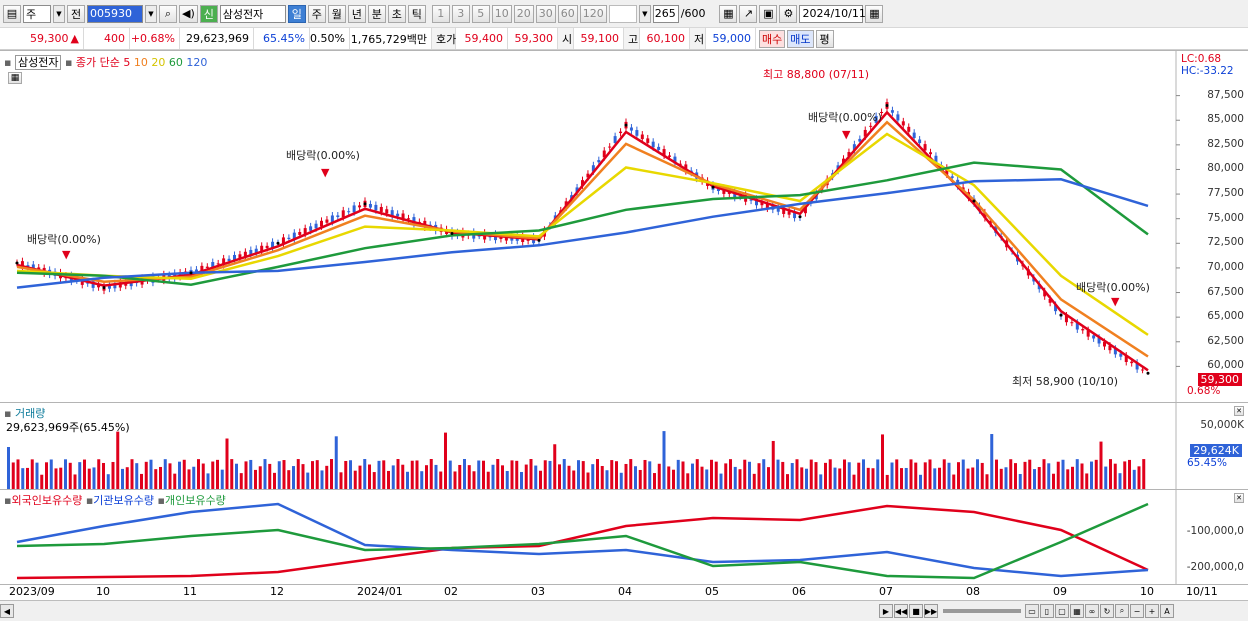 This screenshot has height=621, width=1248. Describe the element at coordinates (15, 78) in the screenshot. I see `calculator-icon: ▦` at that location.